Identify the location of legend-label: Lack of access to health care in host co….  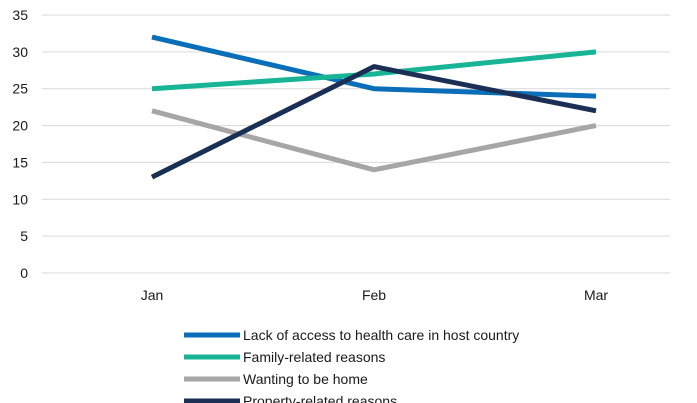
(381, 335).